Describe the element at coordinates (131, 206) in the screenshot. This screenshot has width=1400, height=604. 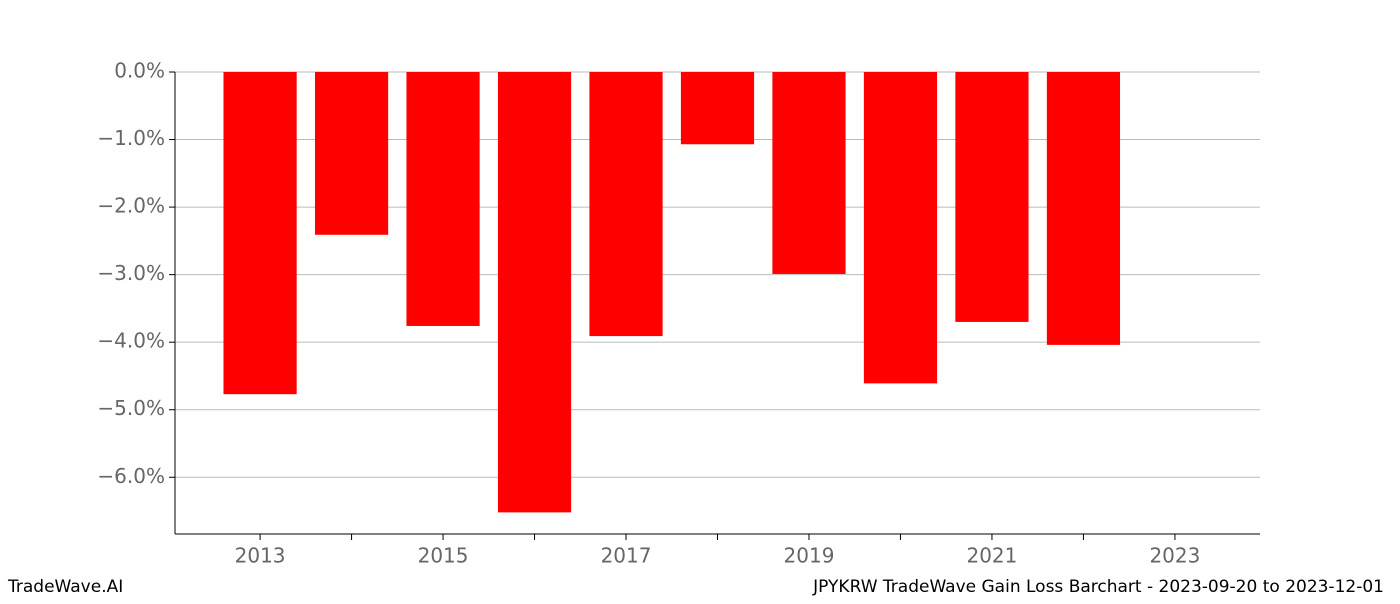
I see `y-tick-label: −2.0%` at that location.